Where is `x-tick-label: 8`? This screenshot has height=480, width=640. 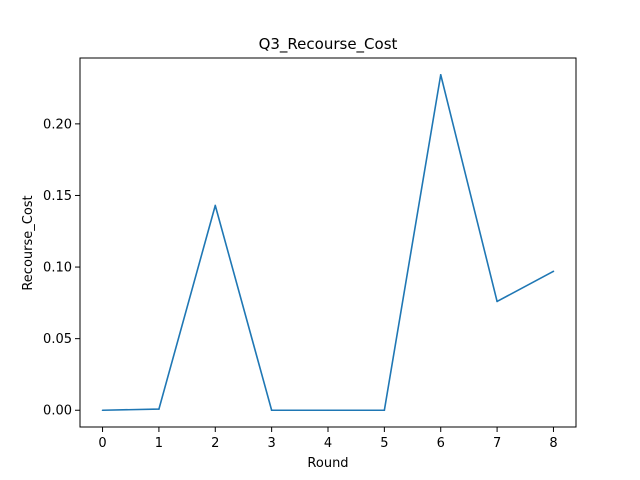 x-tick-label: 8 is located at coordinates (553, 443).